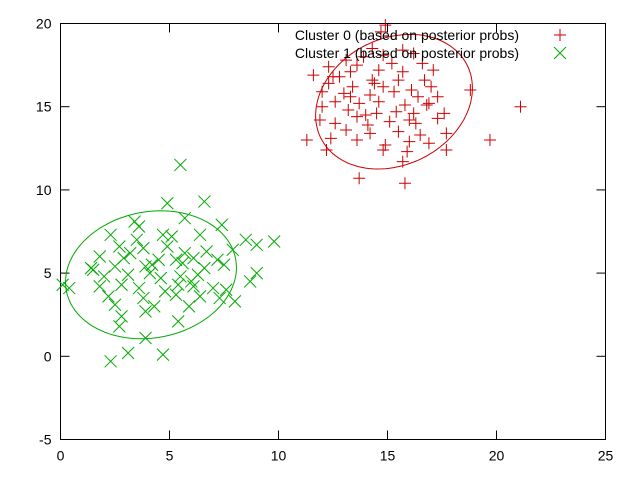 The width and height of the screenshot is (640, 480). Describe the element at coordinates (48, 356) in the screenshot. I see `y-tick-label: 0` at that location.